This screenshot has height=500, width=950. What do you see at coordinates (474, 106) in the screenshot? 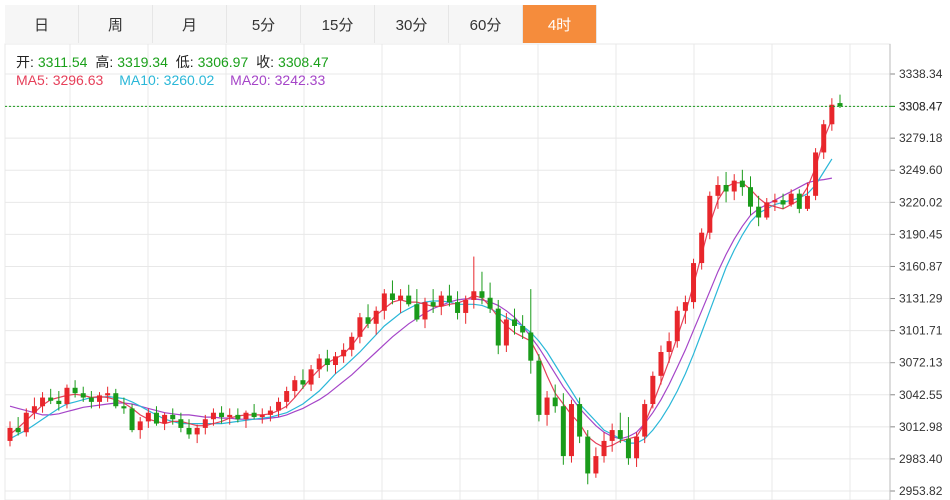
I see `last-price-marker: 3308.47` at bounding box center [474, 106].